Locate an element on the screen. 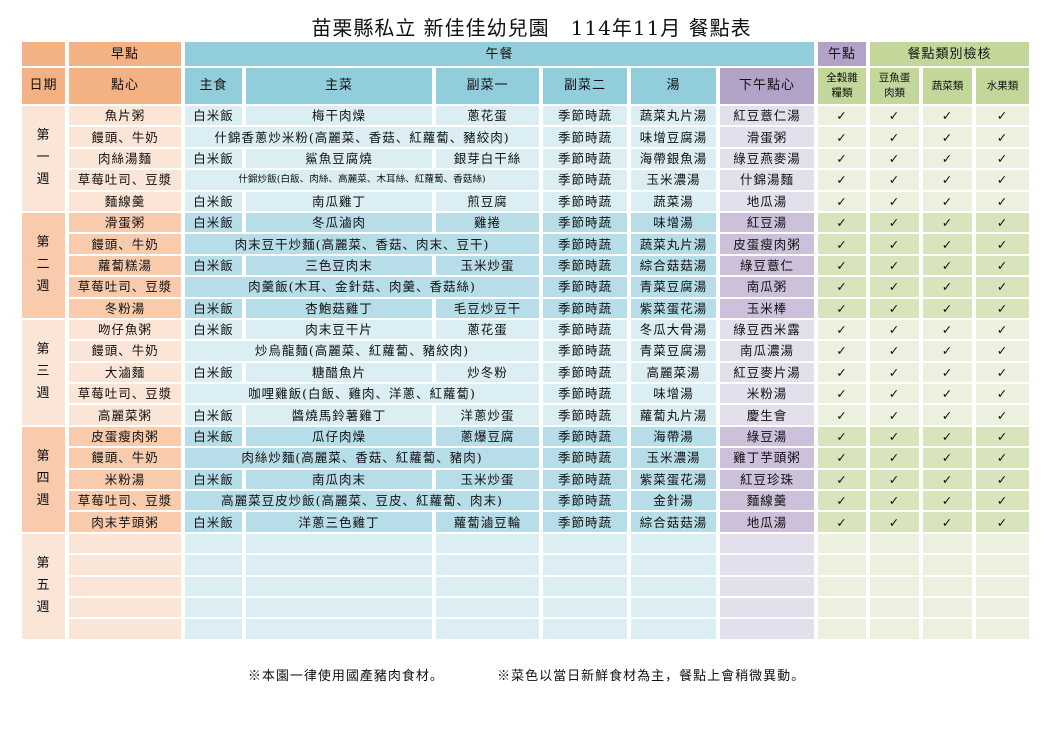 The image size is (1053, 745). breakfast-cell: 吻仔魚粥 is located at coordinates (125, 329).